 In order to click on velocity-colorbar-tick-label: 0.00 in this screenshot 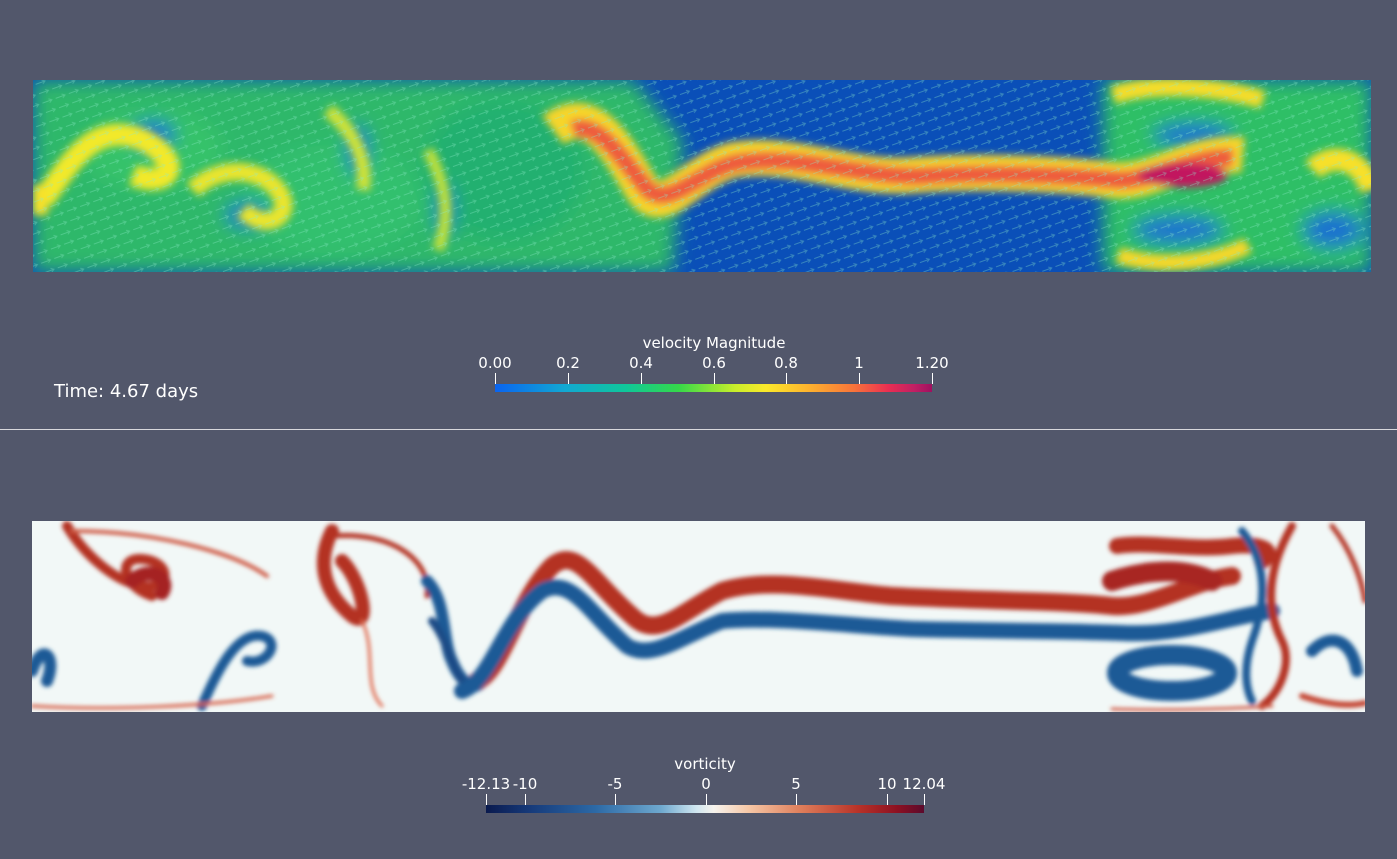, I will do `click(495, 363)`.